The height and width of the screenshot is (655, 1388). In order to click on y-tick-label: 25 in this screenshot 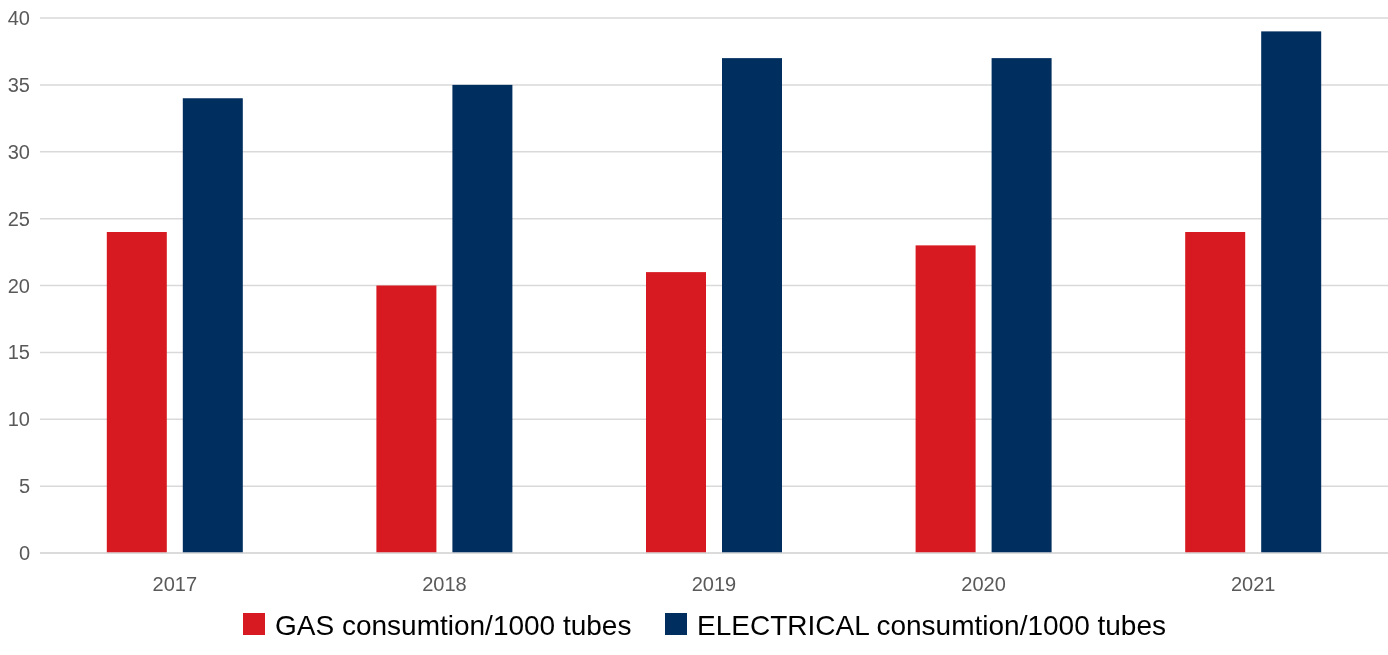, I will do `click(18, 218)`.